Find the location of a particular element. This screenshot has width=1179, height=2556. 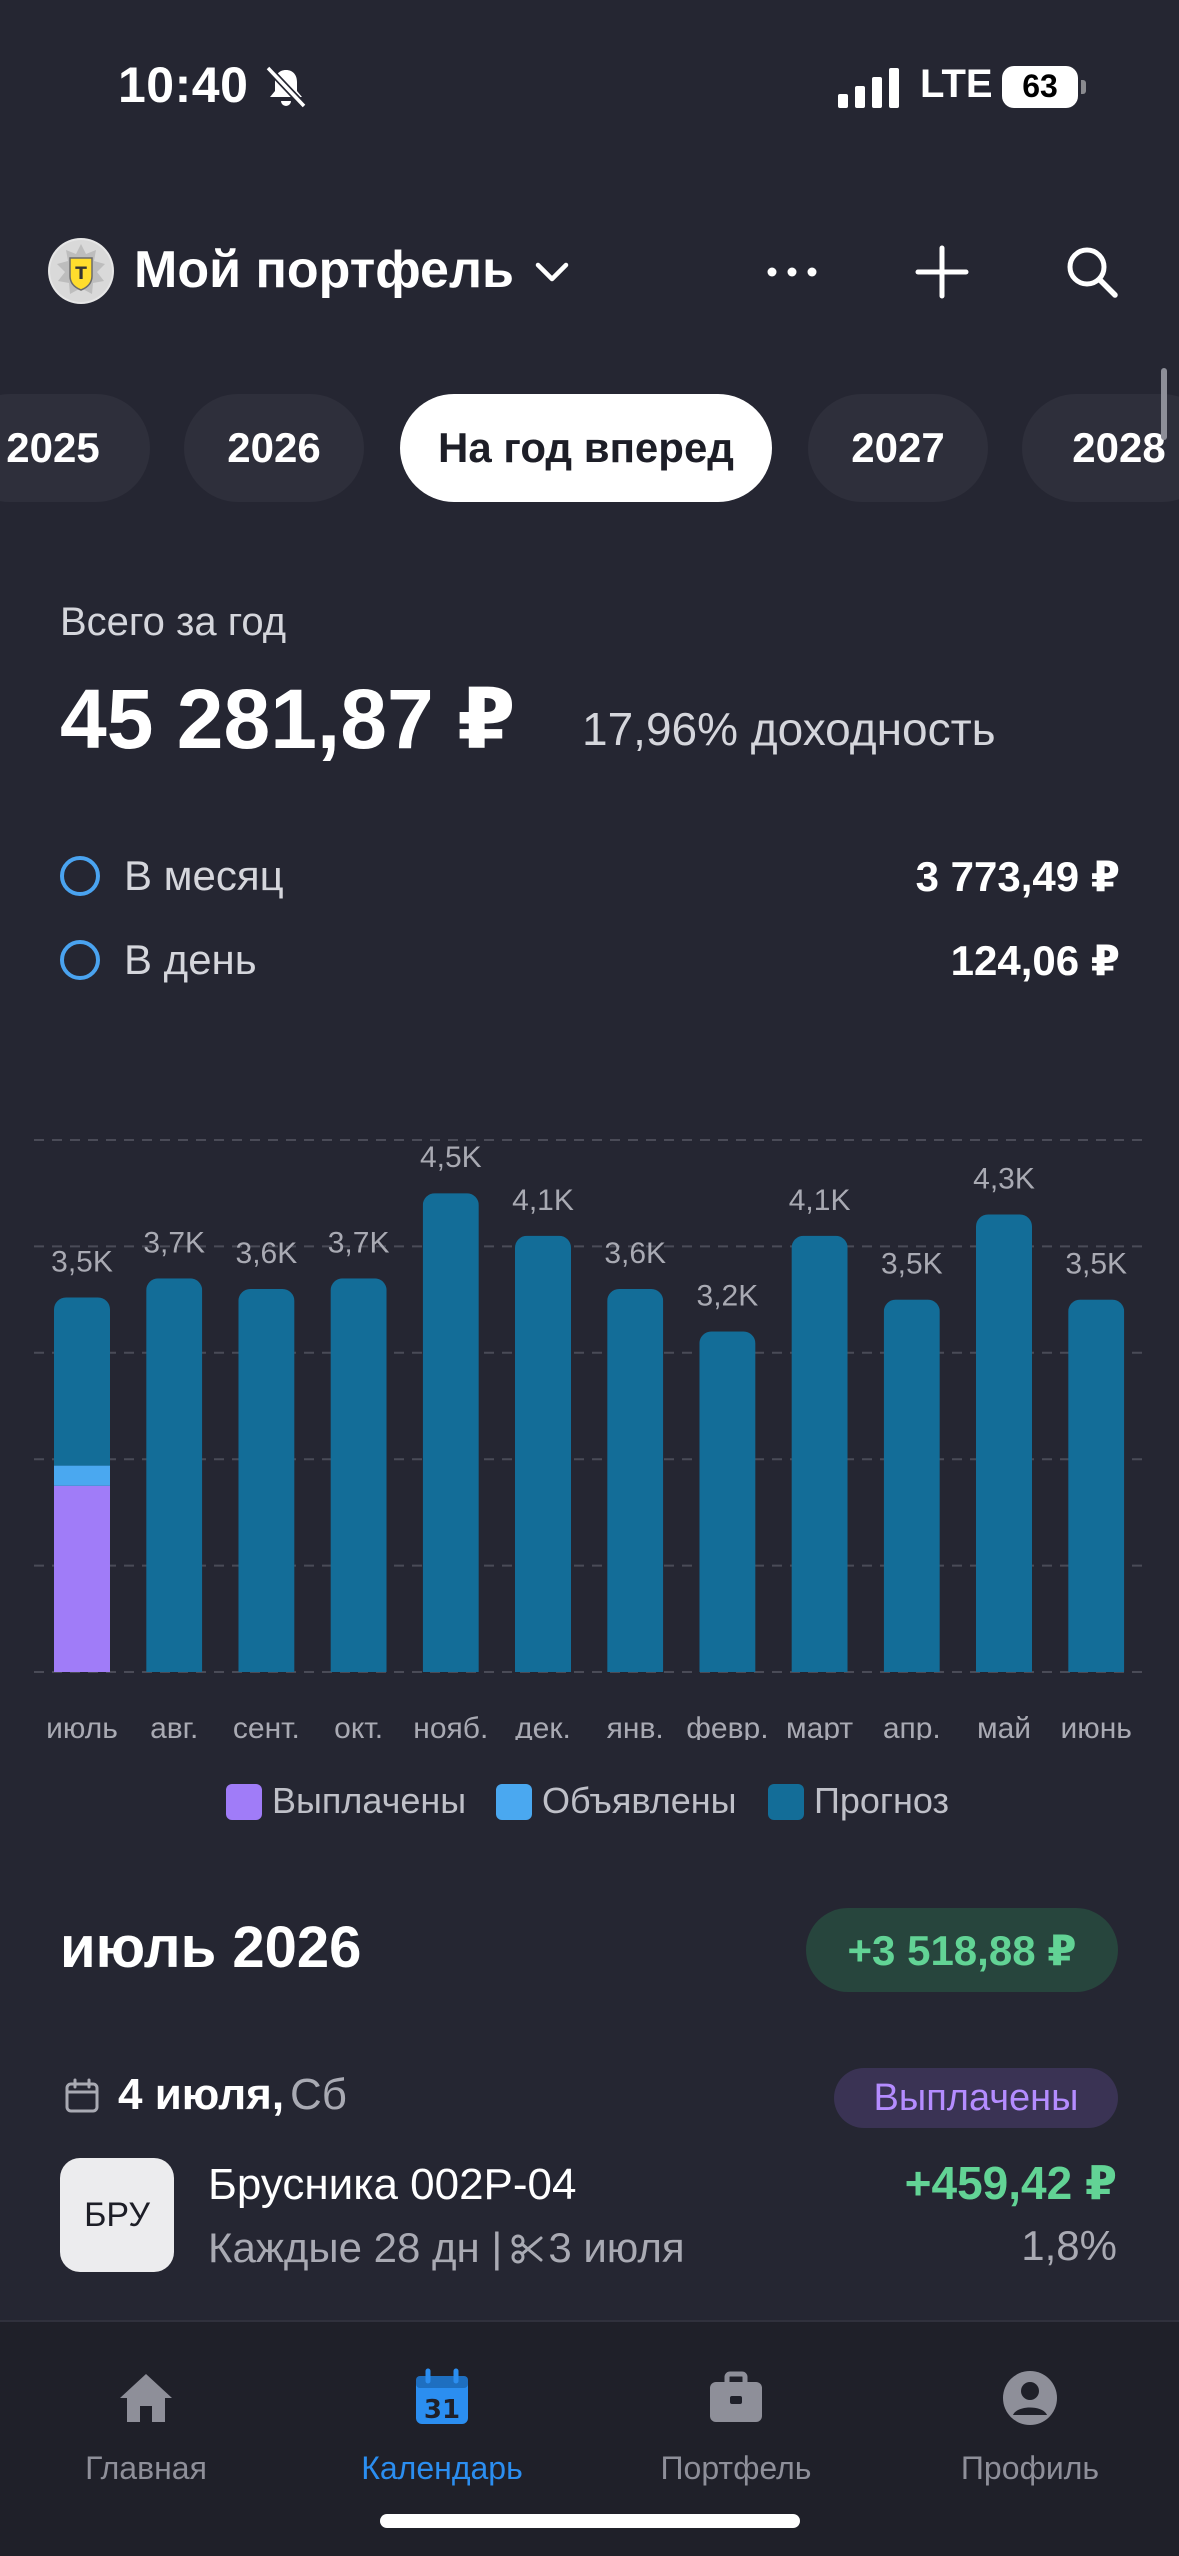

home-indicator is located at coordinates (590, 2521).